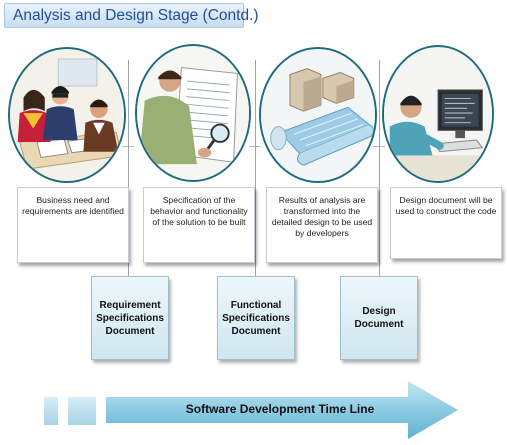  I want to click on document-label: Requirement Specifications Document, so click(130, 318).